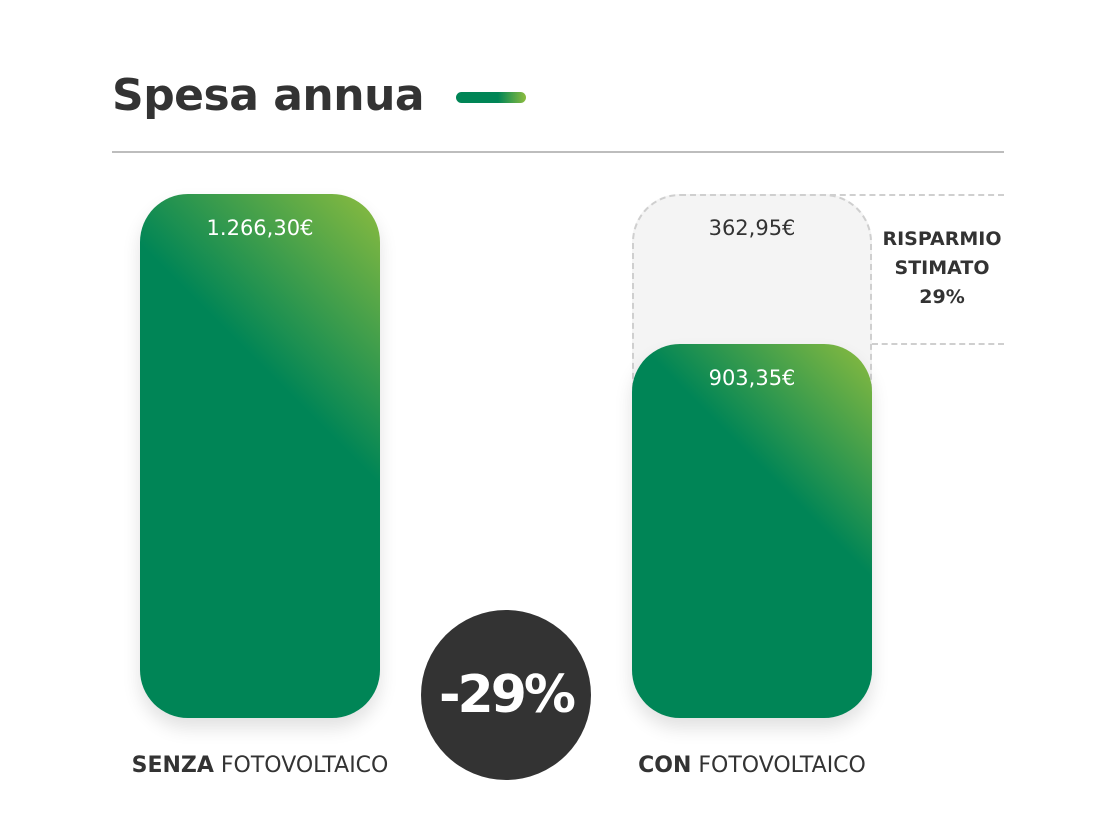 This screenshot has height=840, width=1116. I want to click on category-label-senza-bold: SENZA, so click(172, 765).